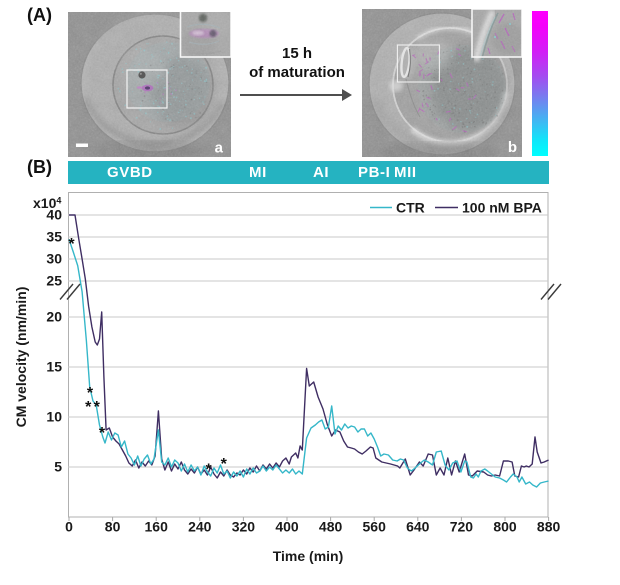 The height and width of the screenshot is (585, 620). I want to click on svg-text: 15, so click(54, 367).